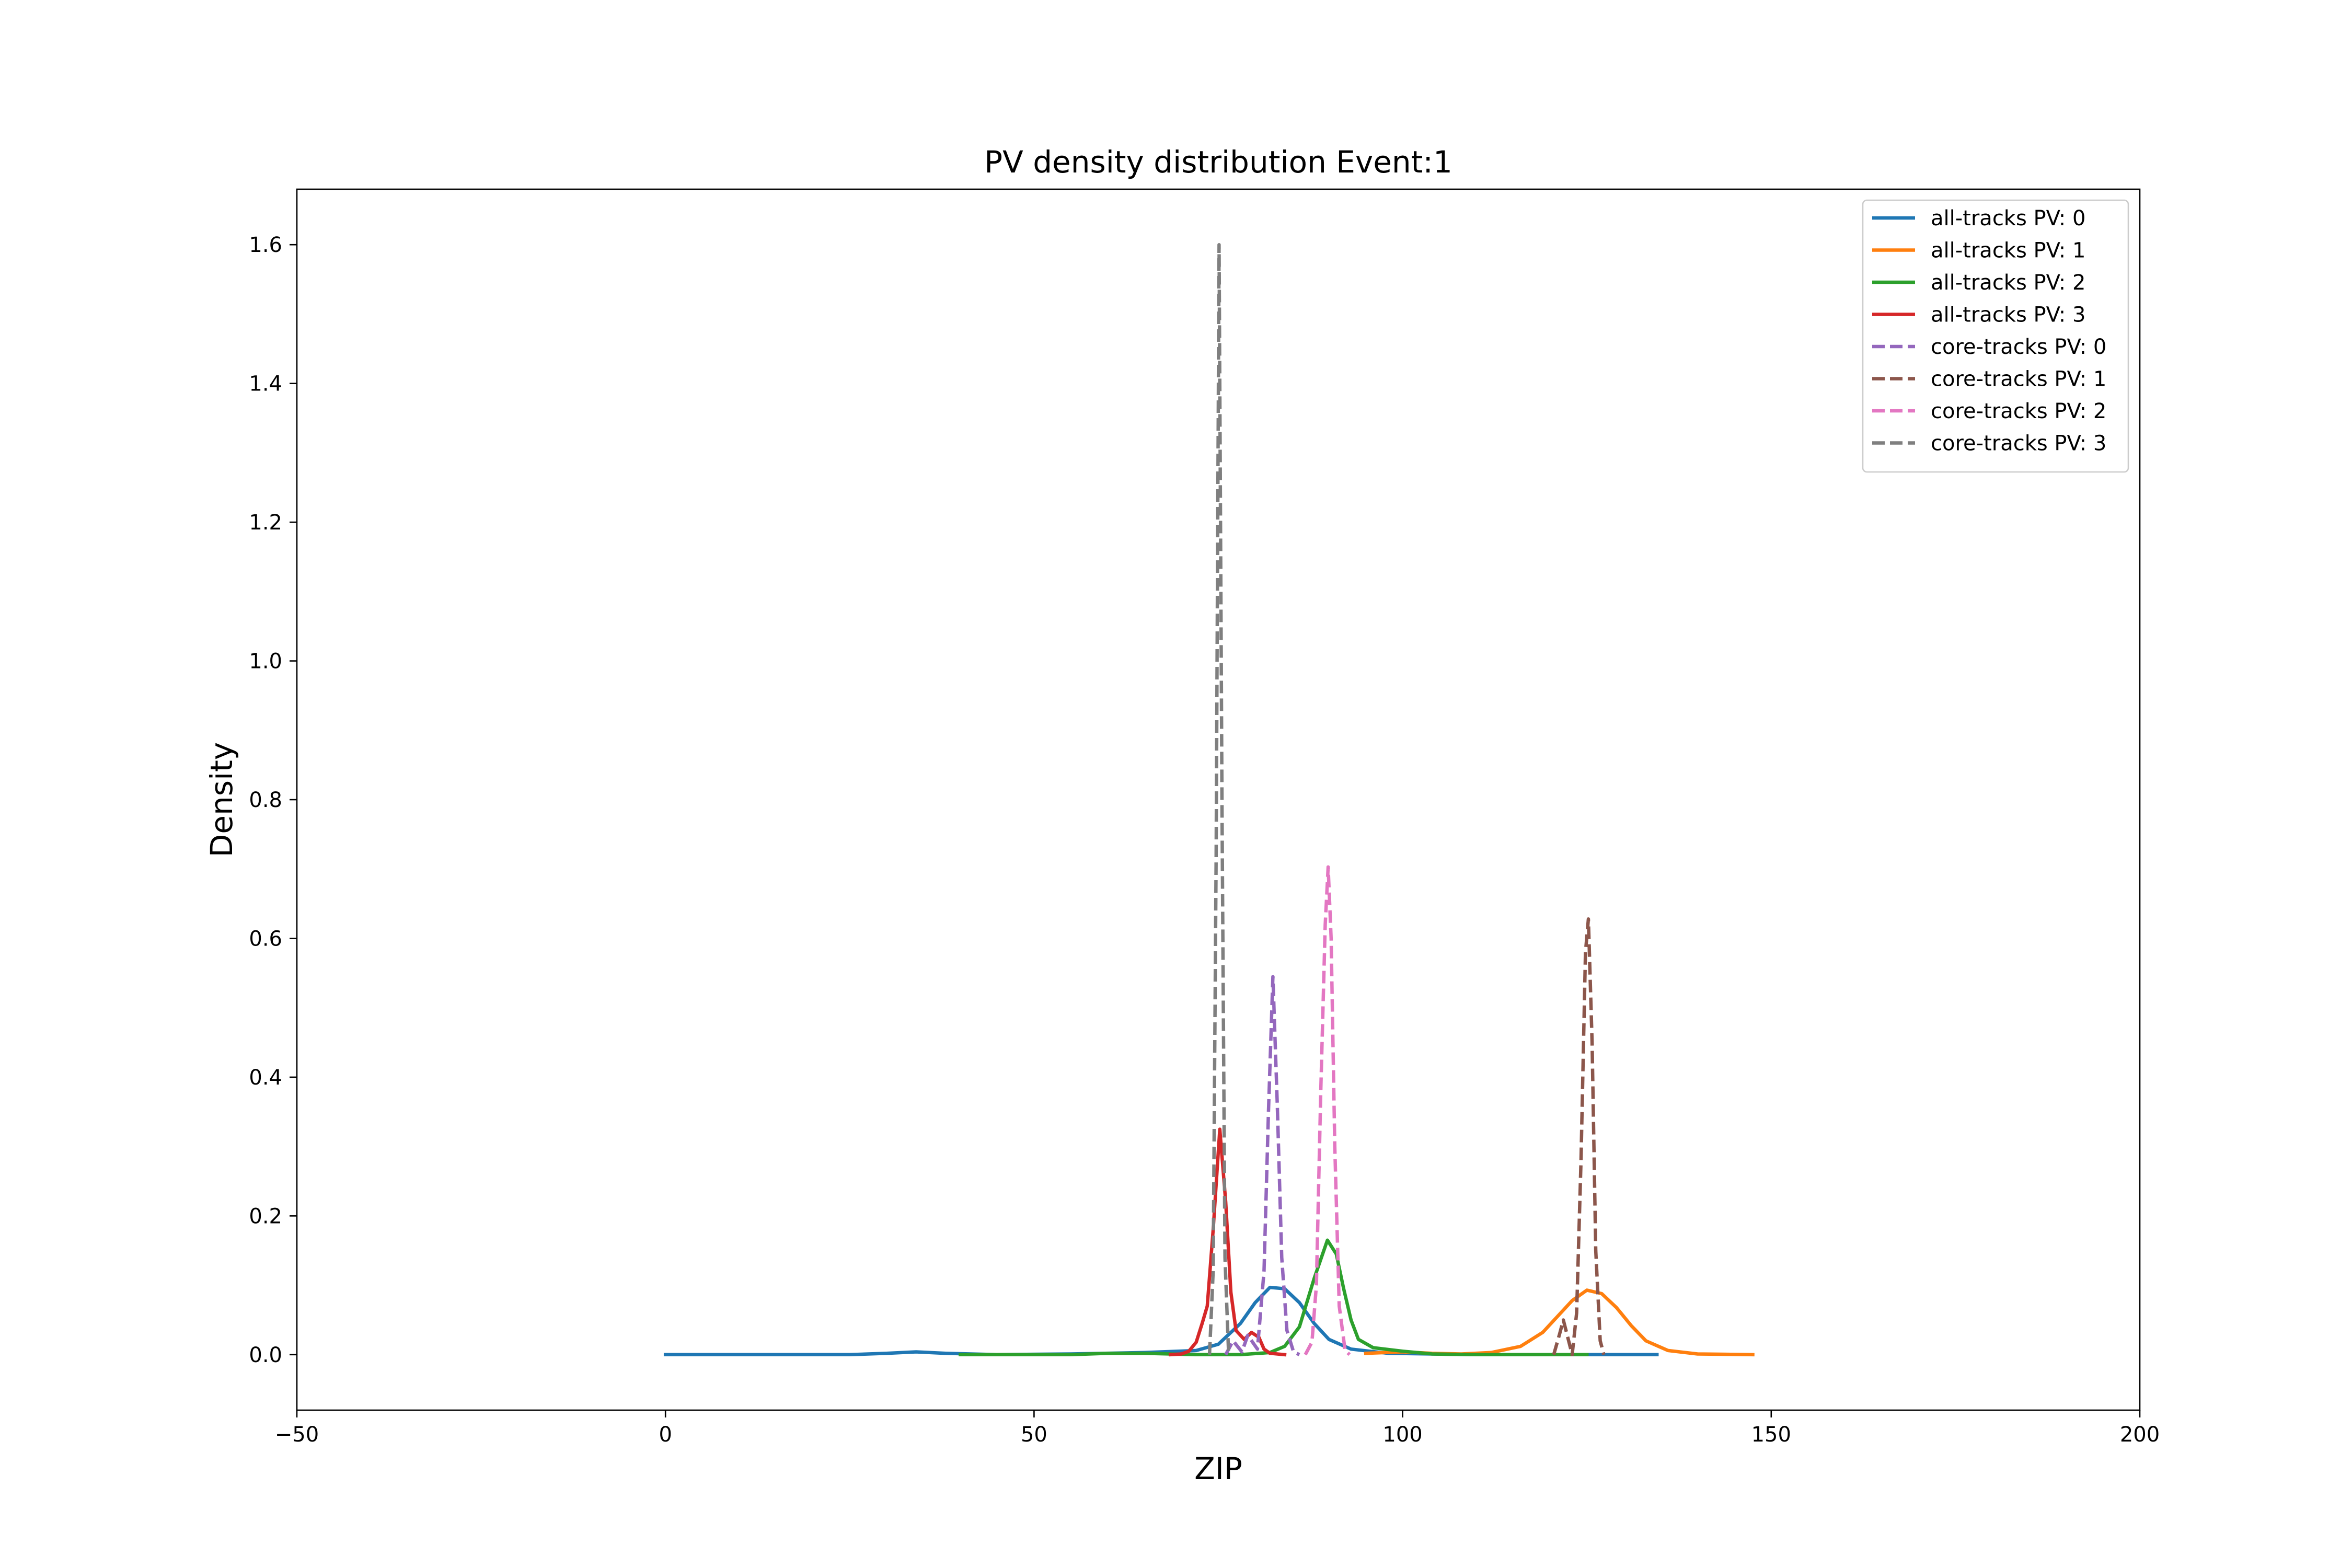 The height and width of the screenshot is (1568, 2352). Describe the element at coordinates (265, 662) in the screenshot. I see `y-tick-label: 1.0` at that location.